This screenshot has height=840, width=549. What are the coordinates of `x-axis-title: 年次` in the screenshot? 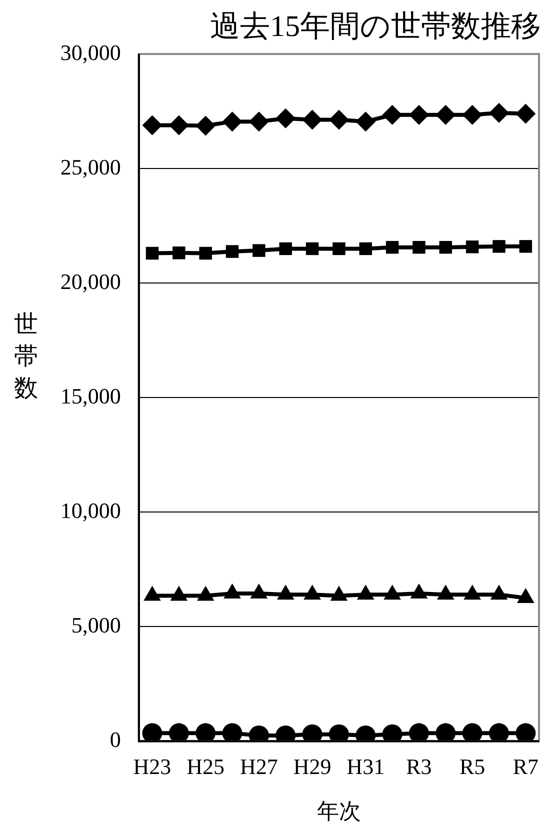 It's located at (338, 811).